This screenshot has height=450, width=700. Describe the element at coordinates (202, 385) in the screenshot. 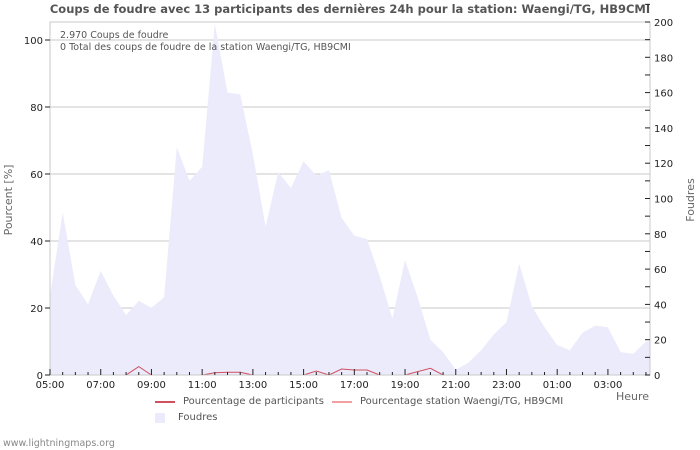

I see `x-tick-label: 11:00` at that location.